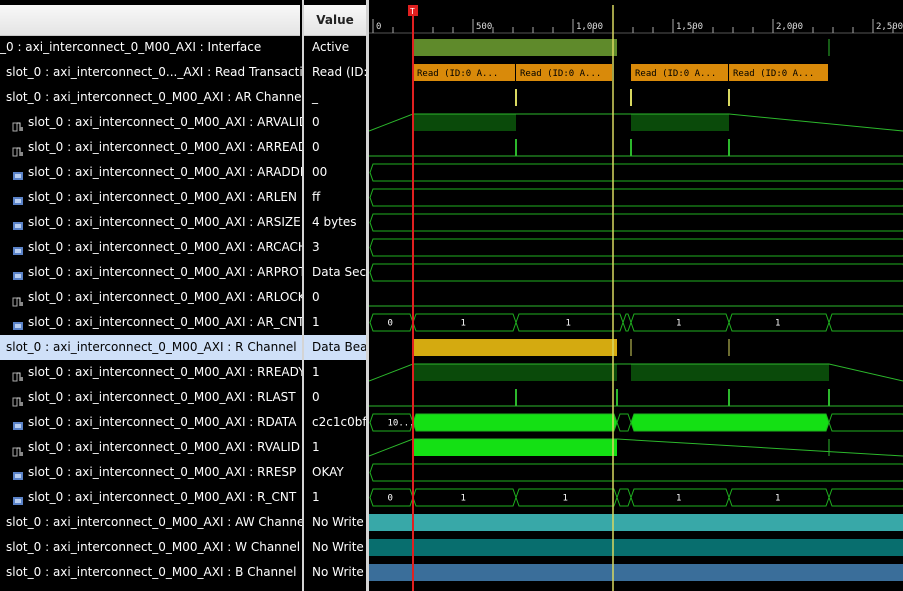  What do you see at coordinates (331, 47) in the screenshot?
I see `signal-value: Active` at bounding box center [331, 47].